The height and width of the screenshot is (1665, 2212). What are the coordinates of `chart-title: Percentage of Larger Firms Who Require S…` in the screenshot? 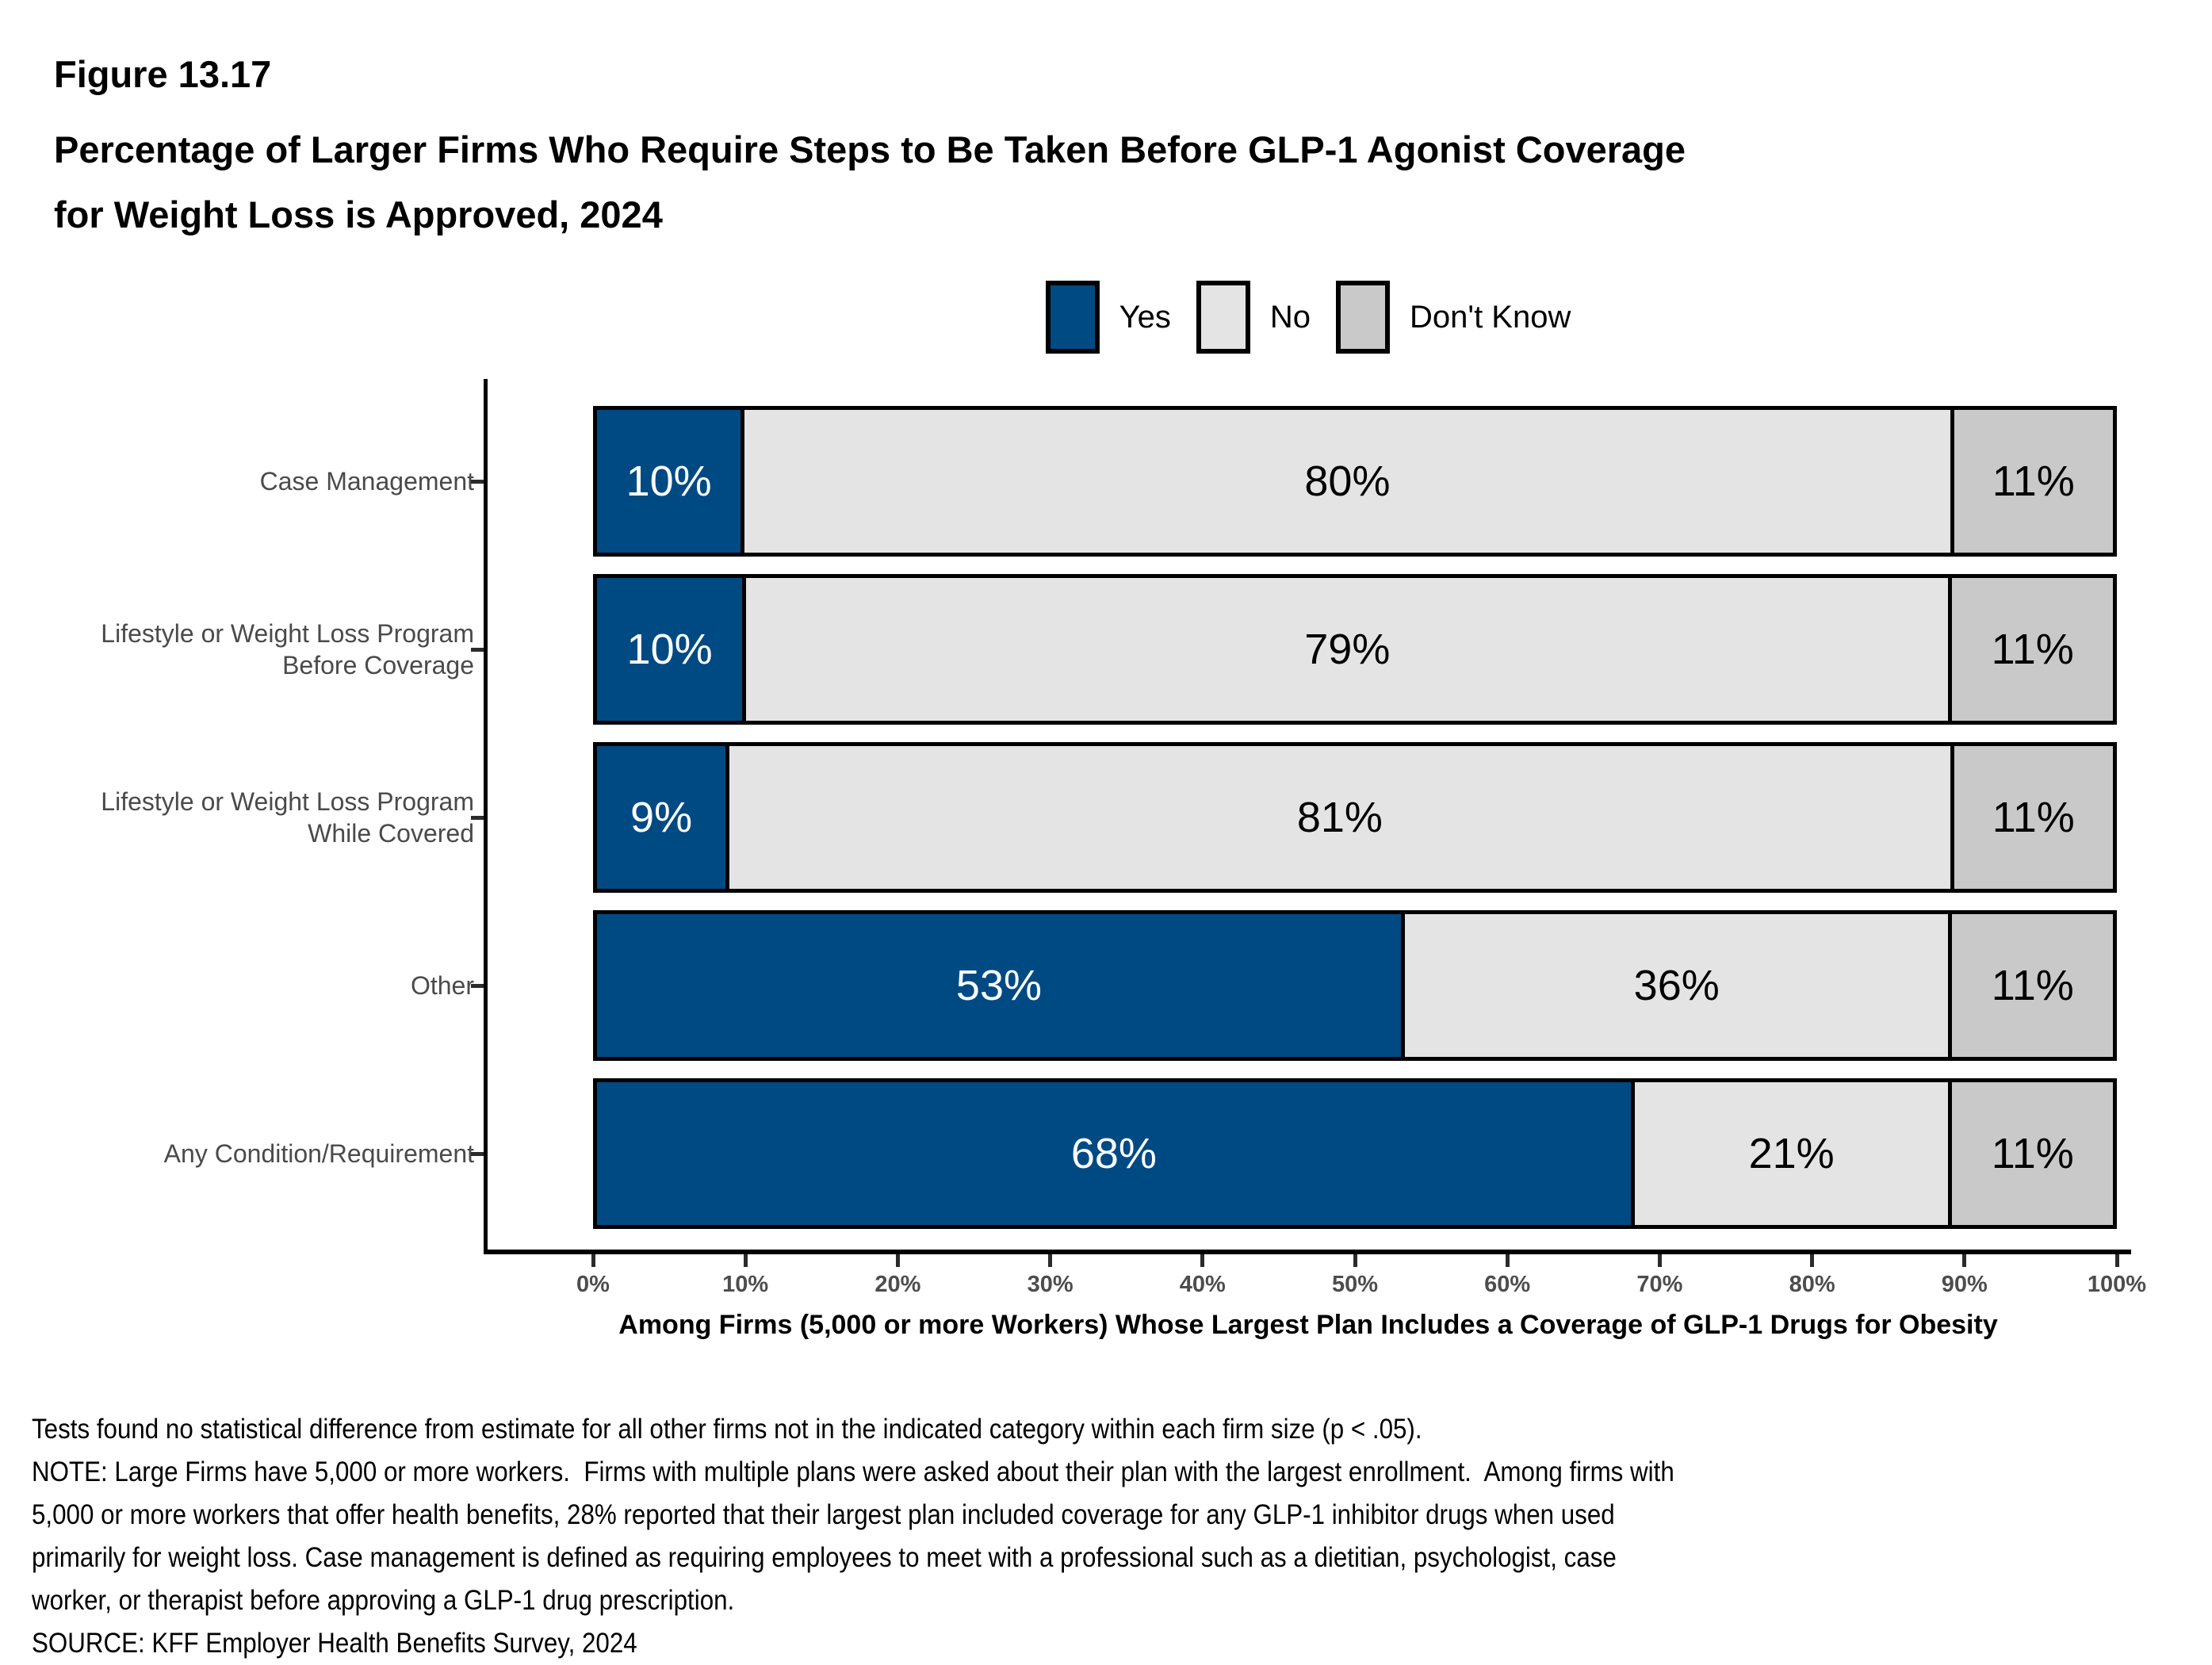 It's located at (870, 182).